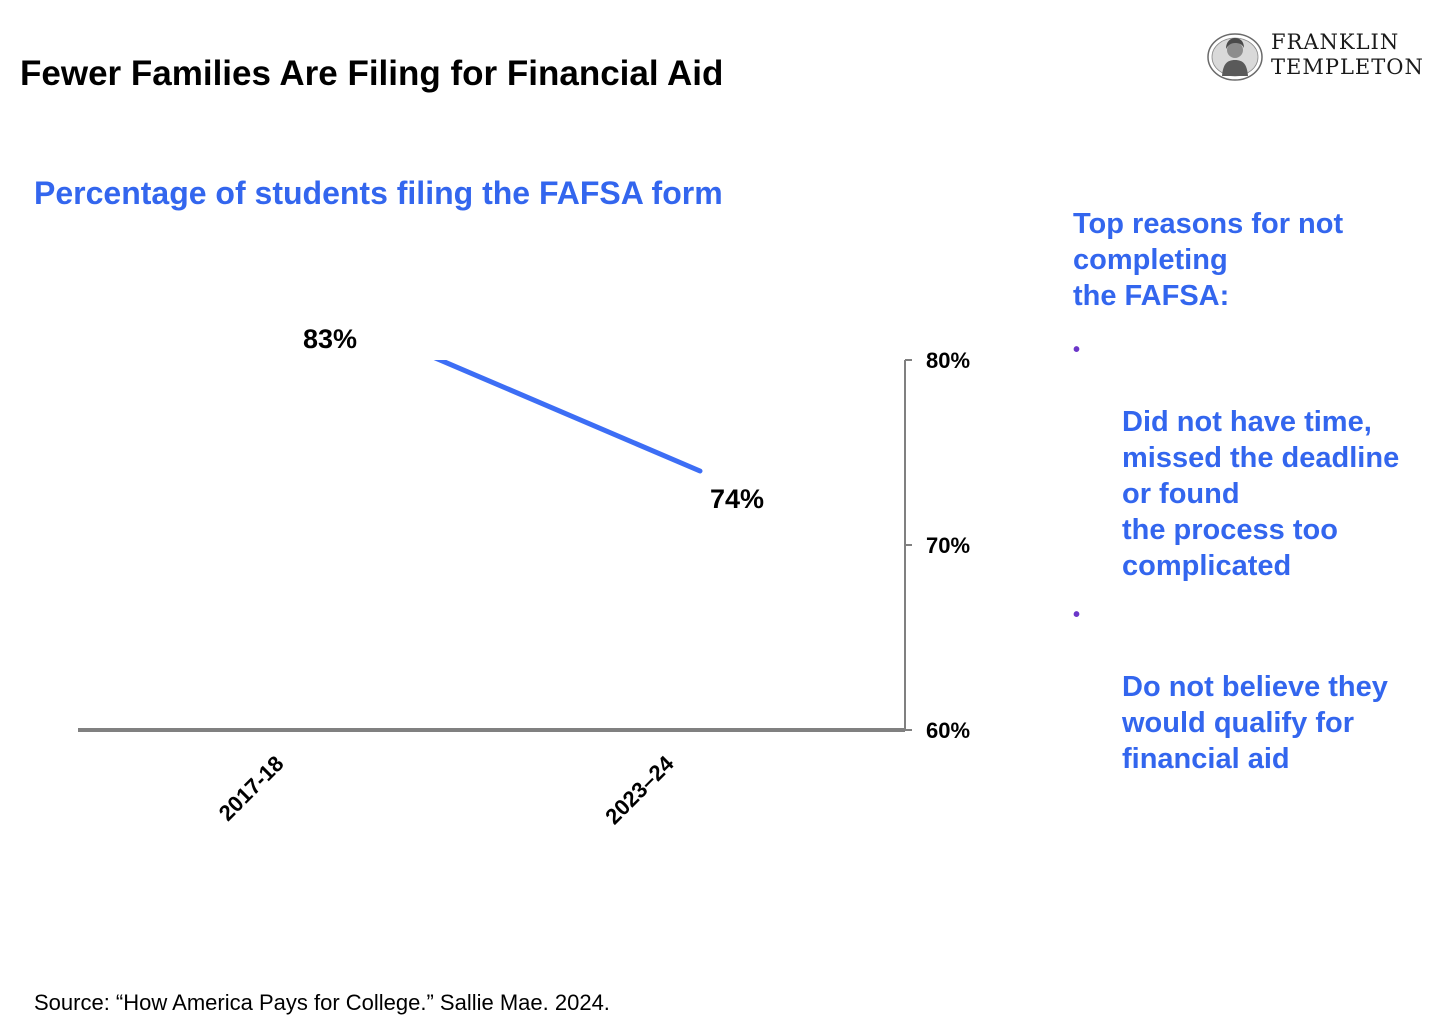 The width and height of the screenshot is (1450, 1034). What do you see at coordinates (1347, 67) in the screenshot?
I see `logo-line-2: TEMPLETON` at bounding box center [1347, 67].